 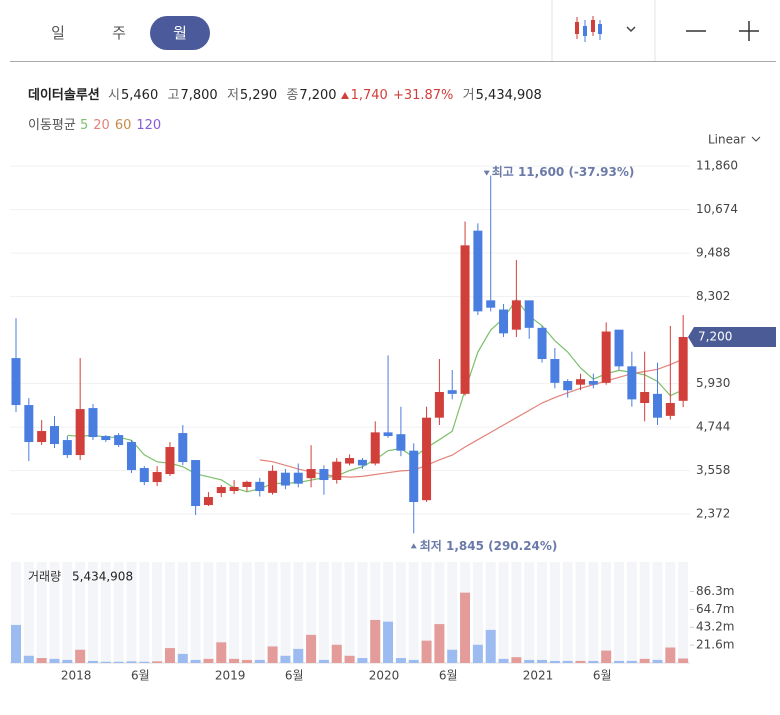 I want to click on quote-value: 5,290, so click(x=258, y=95).